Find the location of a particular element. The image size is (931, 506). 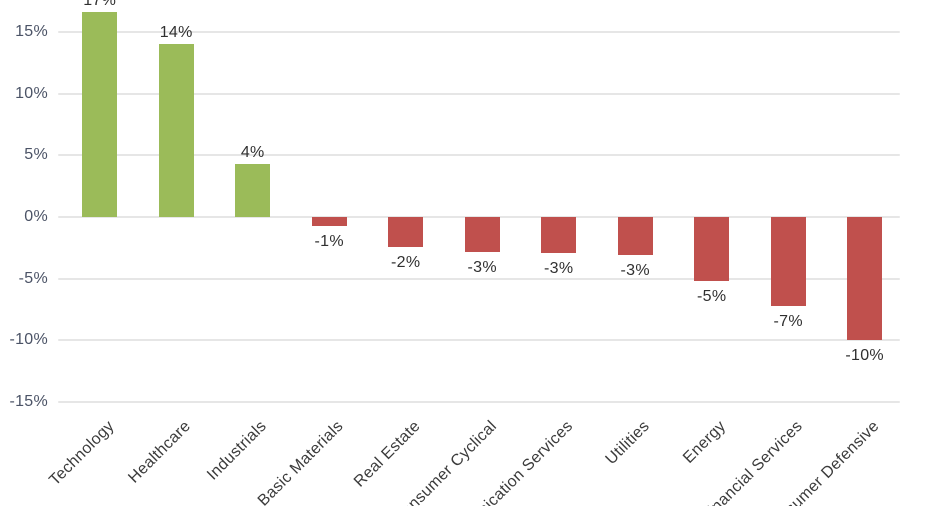

bar-value-label-real-estate: -2% is located at coordinates (406, 262).